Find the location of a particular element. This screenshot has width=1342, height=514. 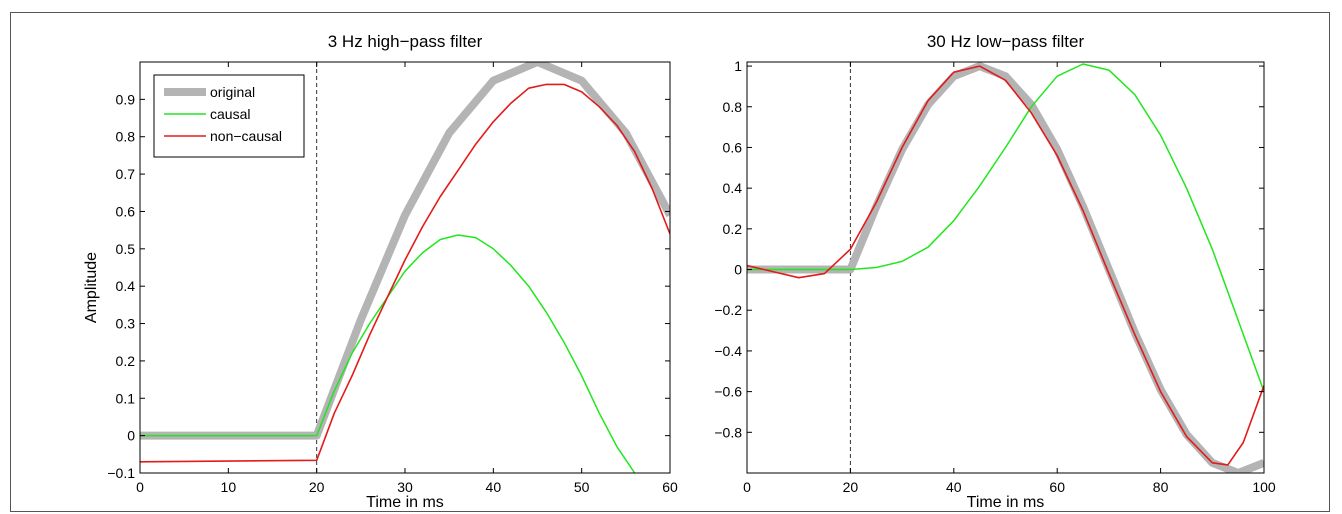

y-tick-label: 0.1 is located at coordinates (126, 398).